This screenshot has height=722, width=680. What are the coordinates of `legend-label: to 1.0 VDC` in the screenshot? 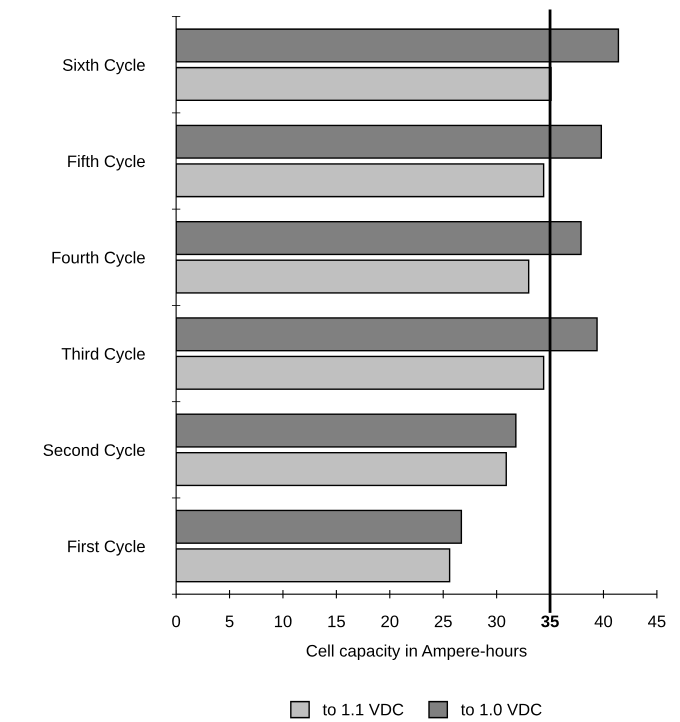 It's located at (501, 710).